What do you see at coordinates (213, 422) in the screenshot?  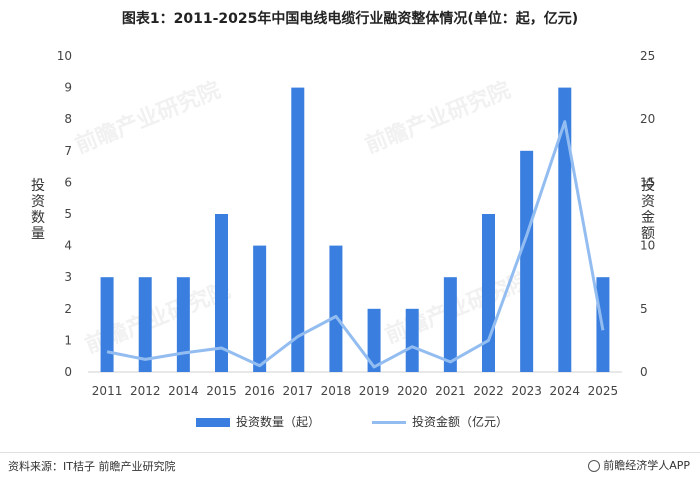 I see `legend-swatch-bar` at bounding box center [213, 422].